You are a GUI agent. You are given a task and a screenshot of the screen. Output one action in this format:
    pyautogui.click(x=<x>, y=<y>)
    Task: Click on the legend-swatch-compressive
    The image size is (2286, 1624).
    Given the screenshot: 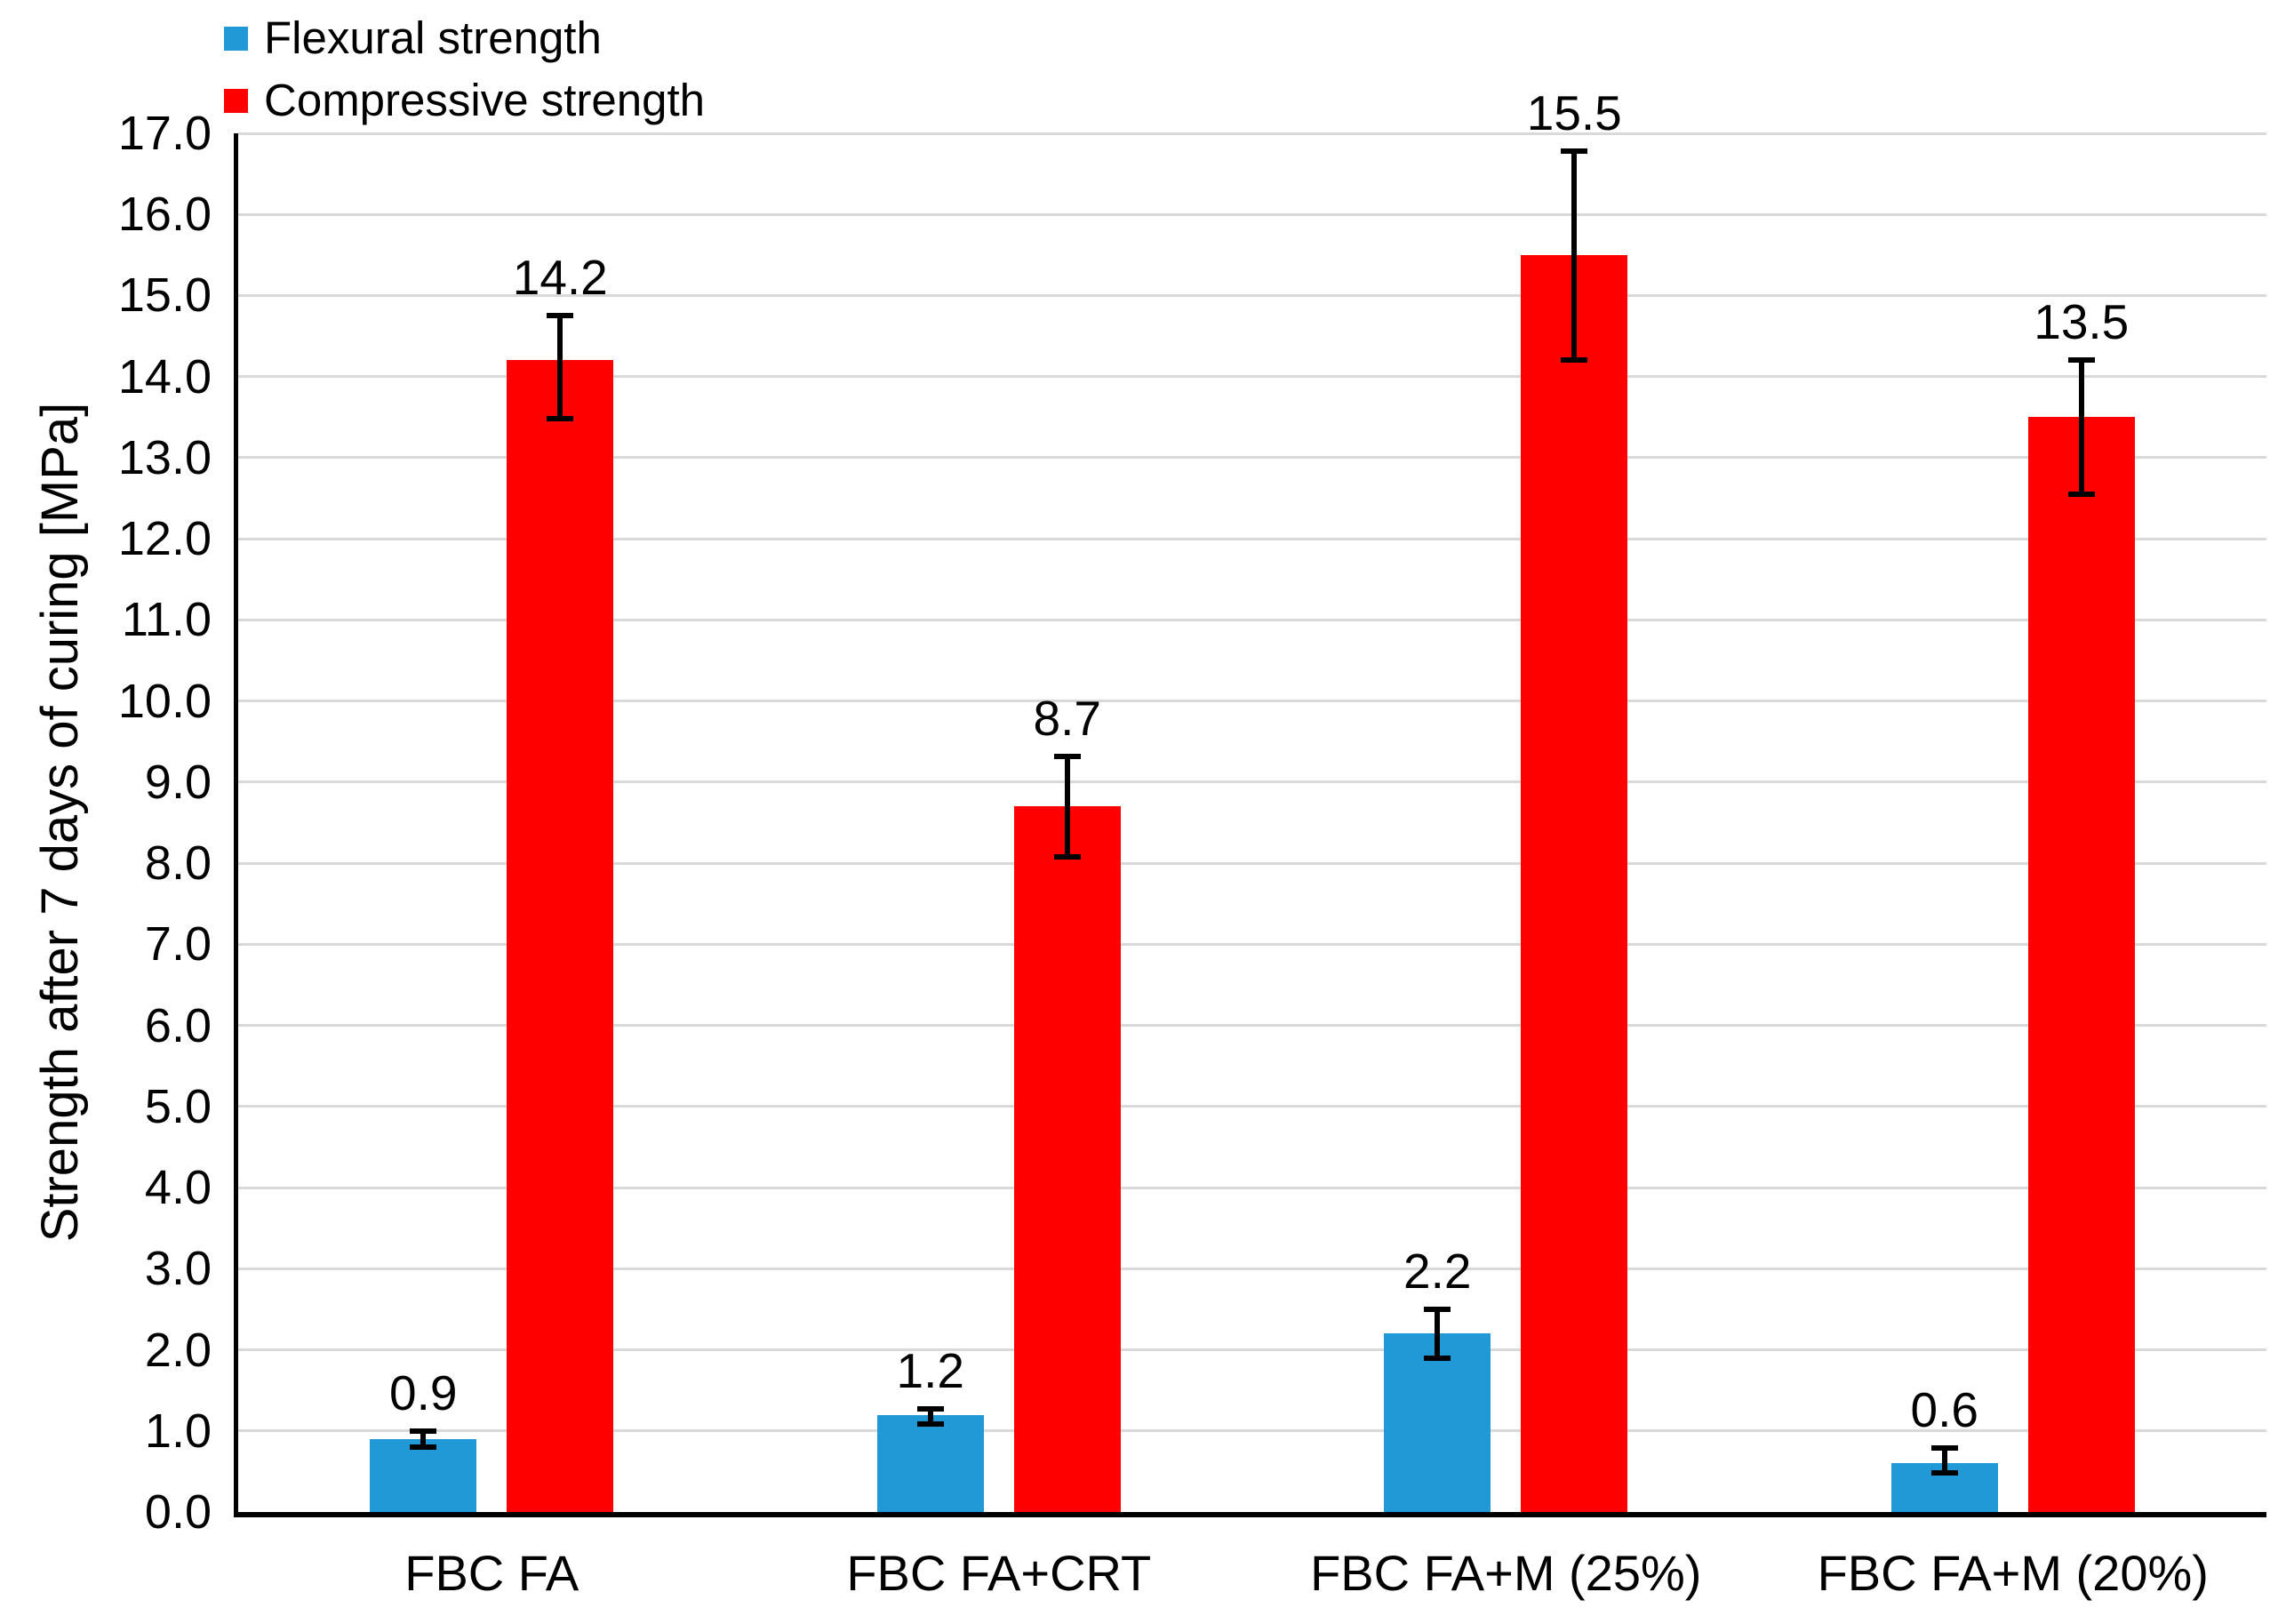 What is the action you would take?
    pyautogui.click(x=236, y=100)
    